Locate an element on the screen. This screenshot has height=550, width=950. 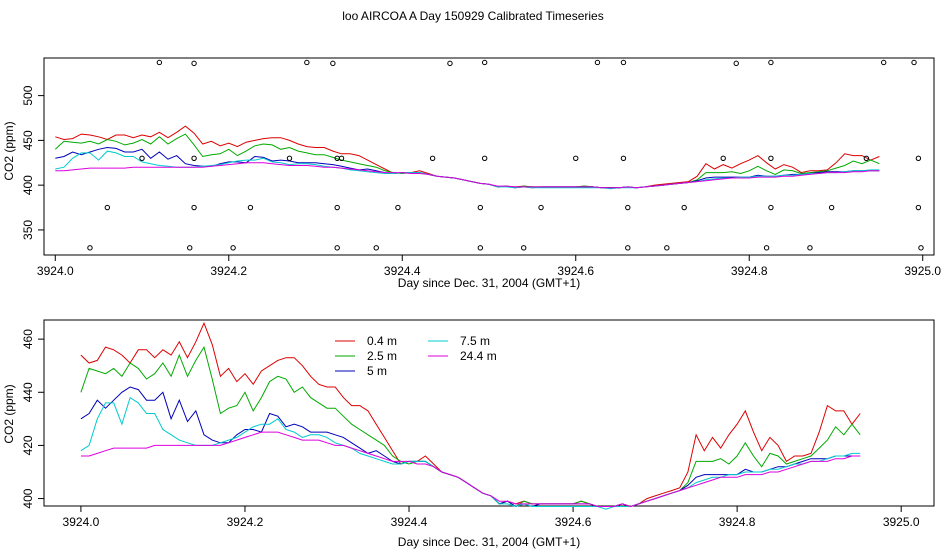
series-line-0-4-m is located at coordinates (467, 157).